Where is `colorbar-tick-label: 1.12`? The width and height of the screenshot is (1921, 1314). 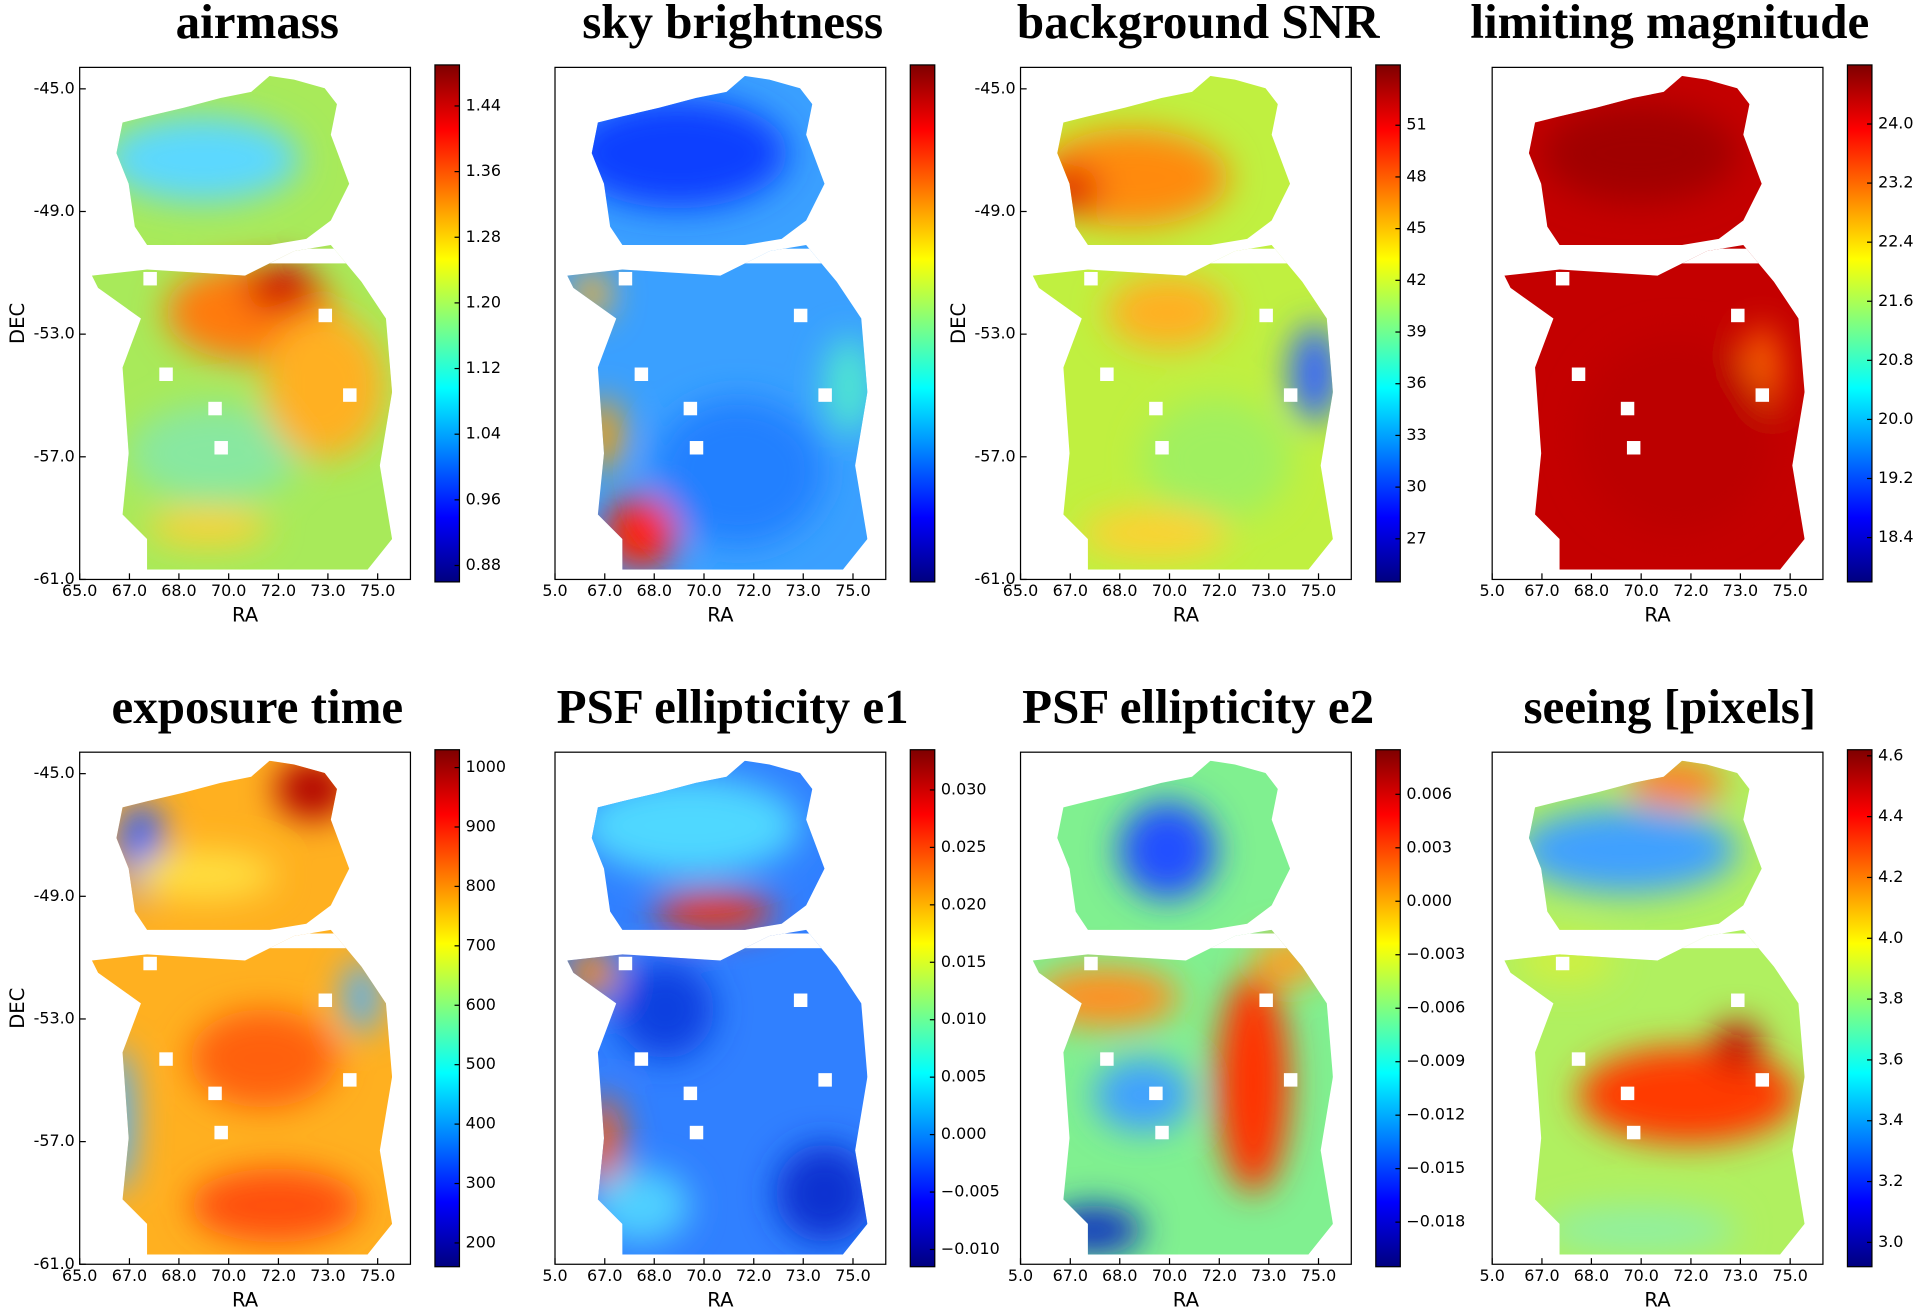
colorbar-tick-label: 1.12 is located at coordinates (483, 367).